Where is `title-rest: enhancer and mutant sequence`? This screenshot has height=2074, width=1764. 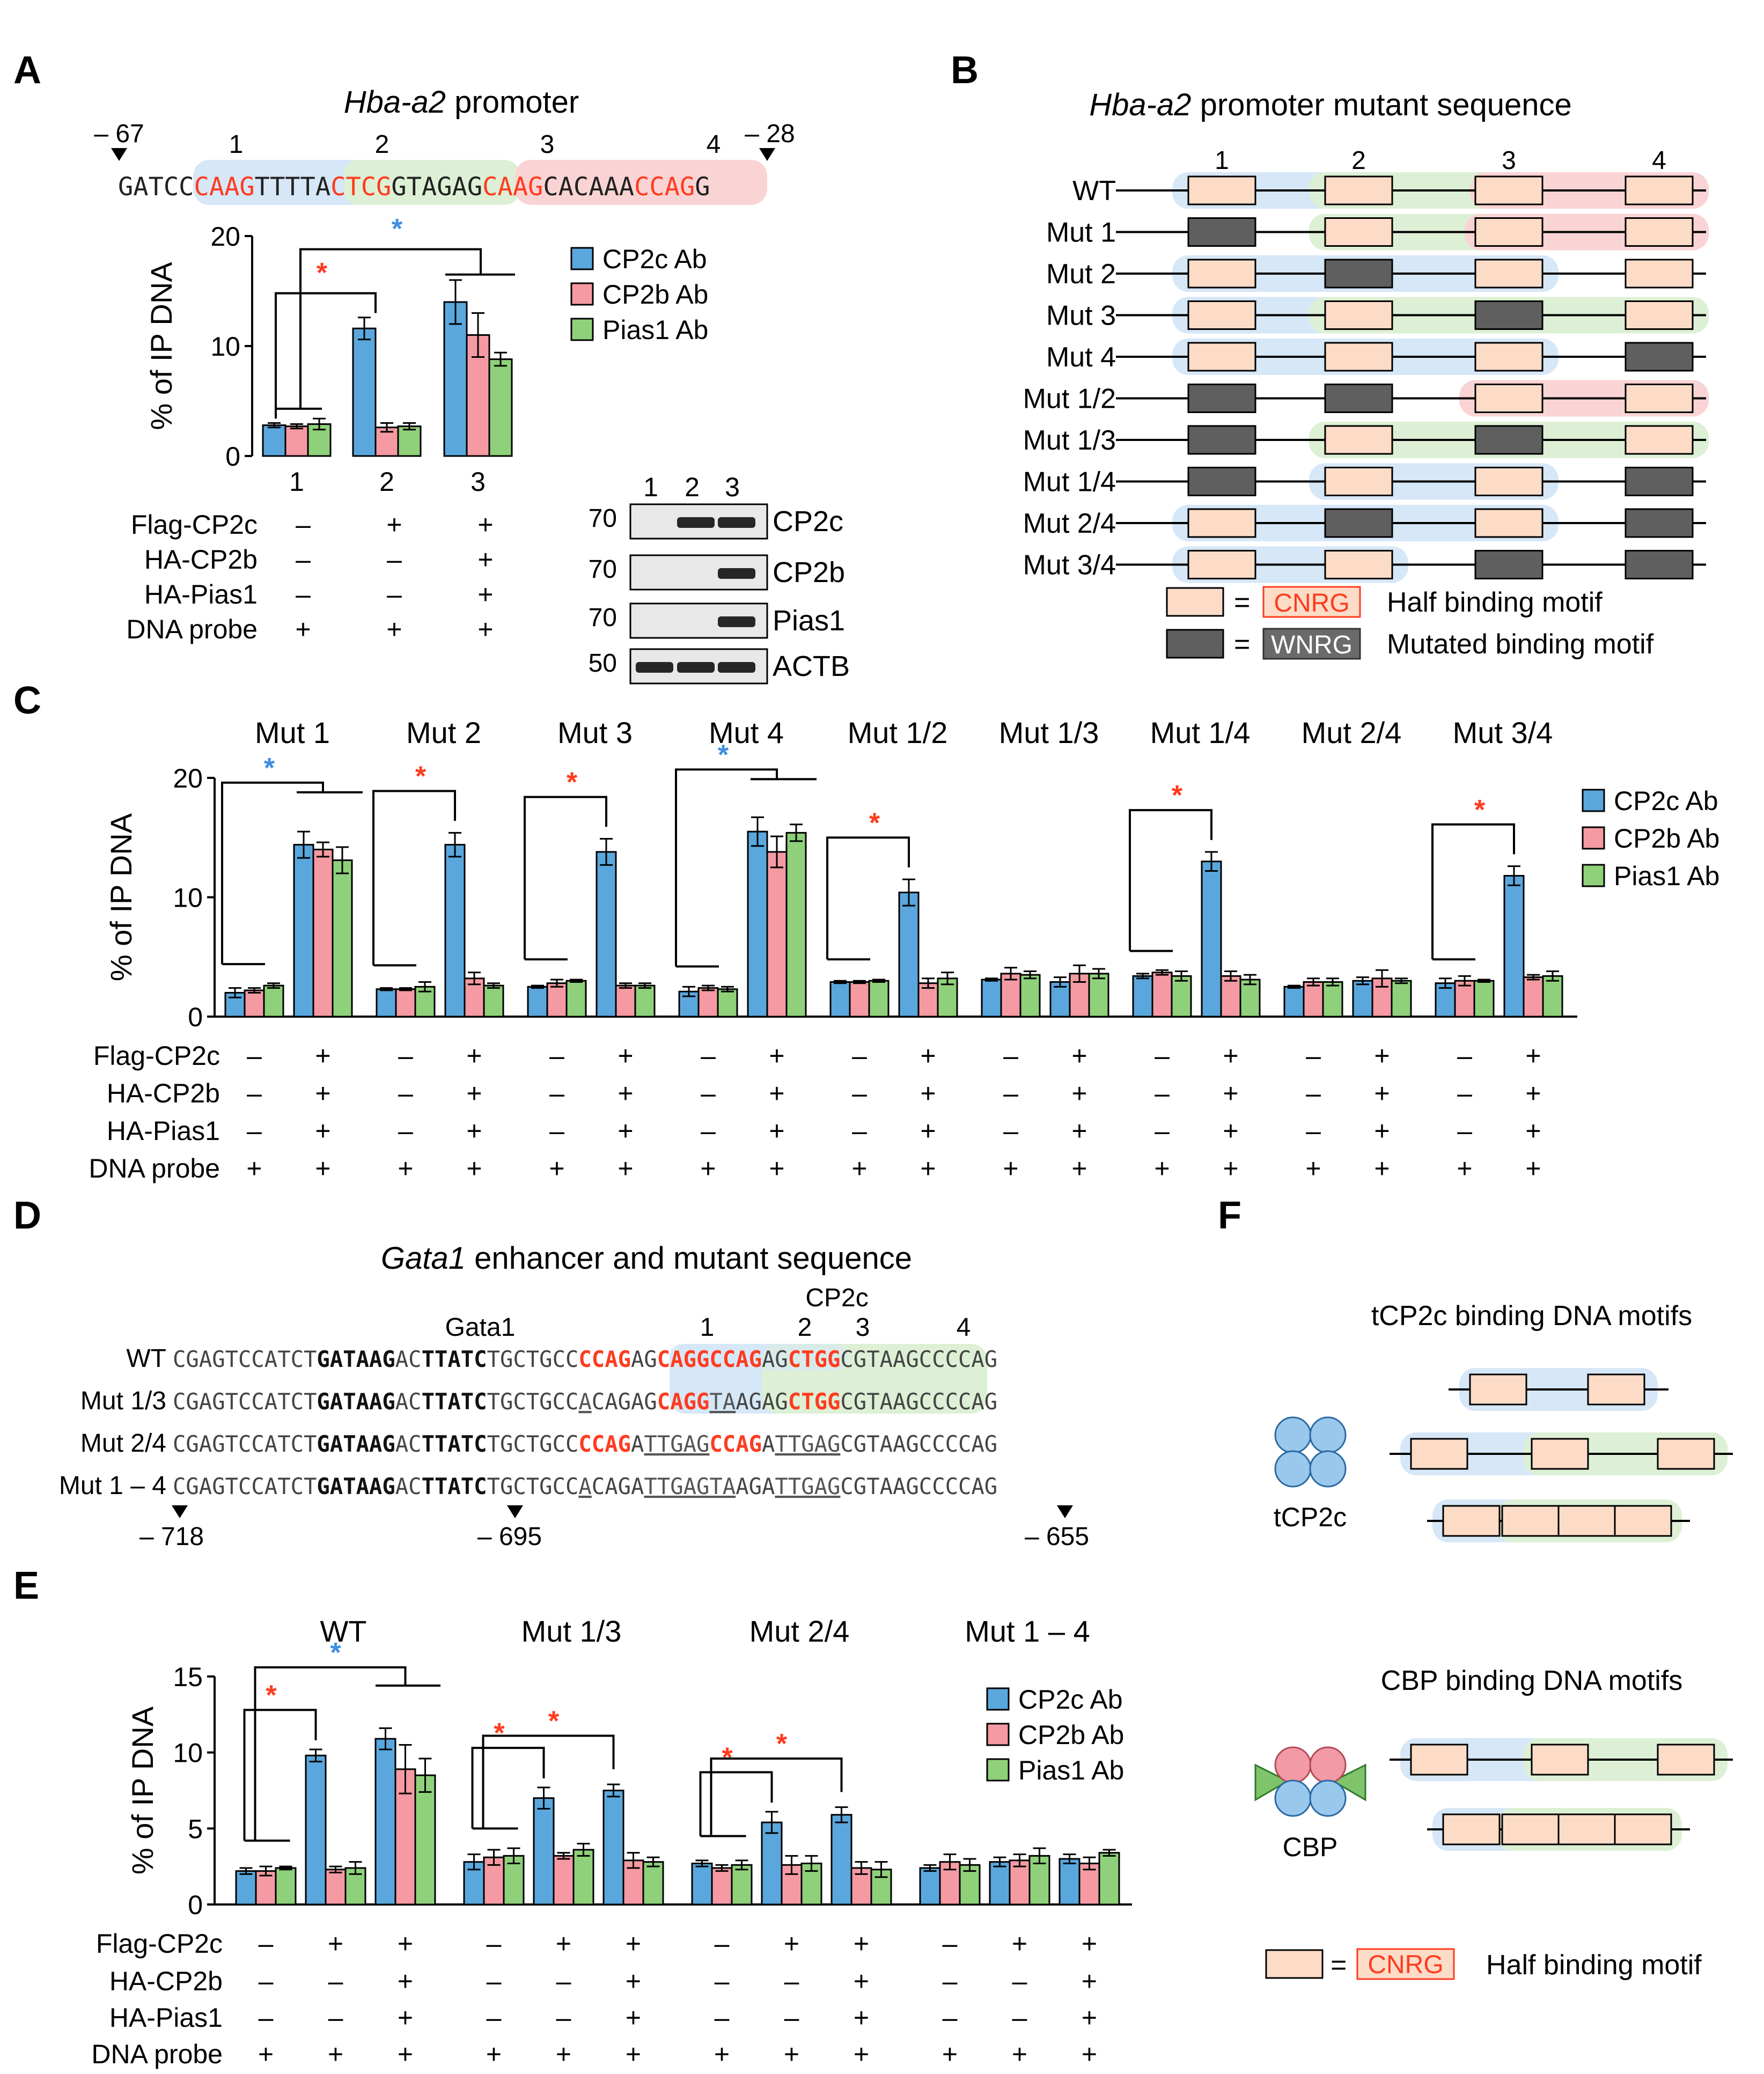
title-rest: enhancer and mutant sequence is located at coordinates (689, 1259).